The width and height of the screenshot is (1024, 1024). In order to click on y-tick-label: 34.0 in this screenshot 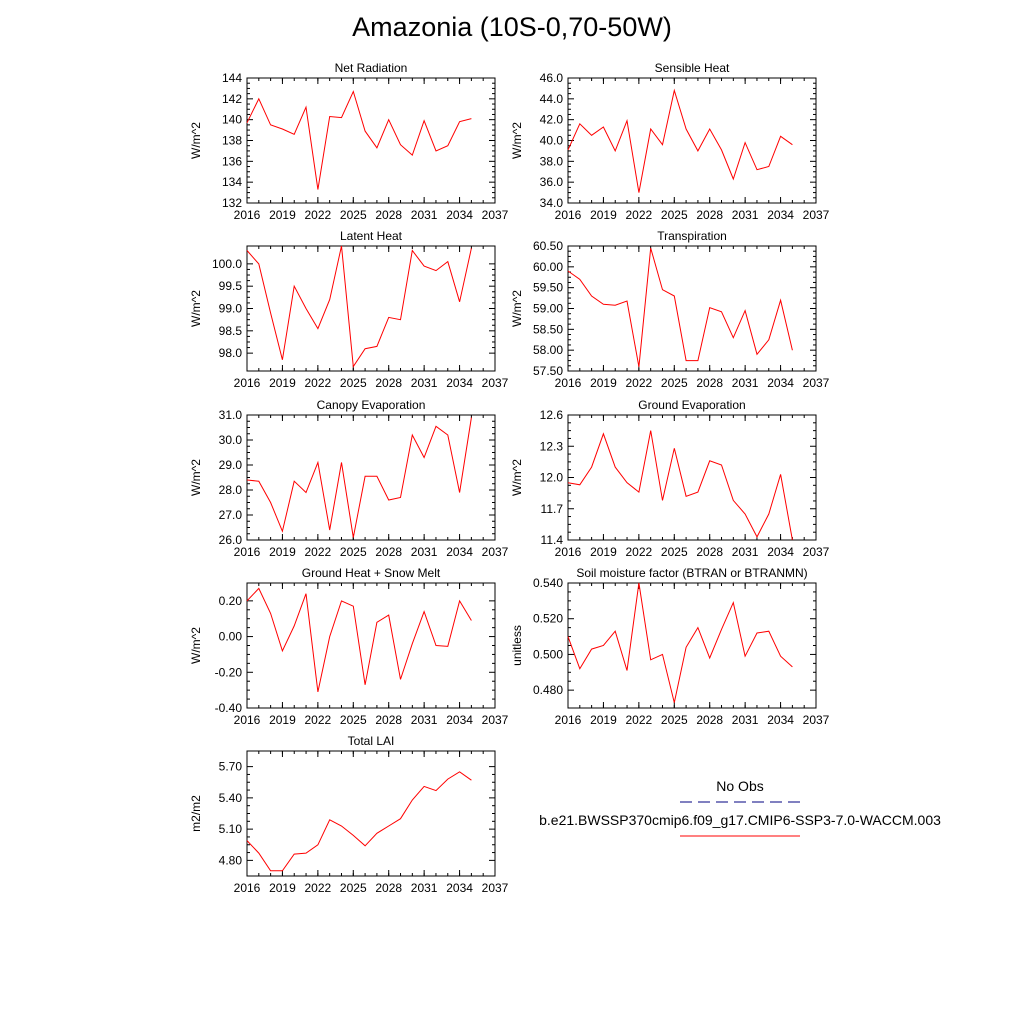, I will do `click(552, 203)`.